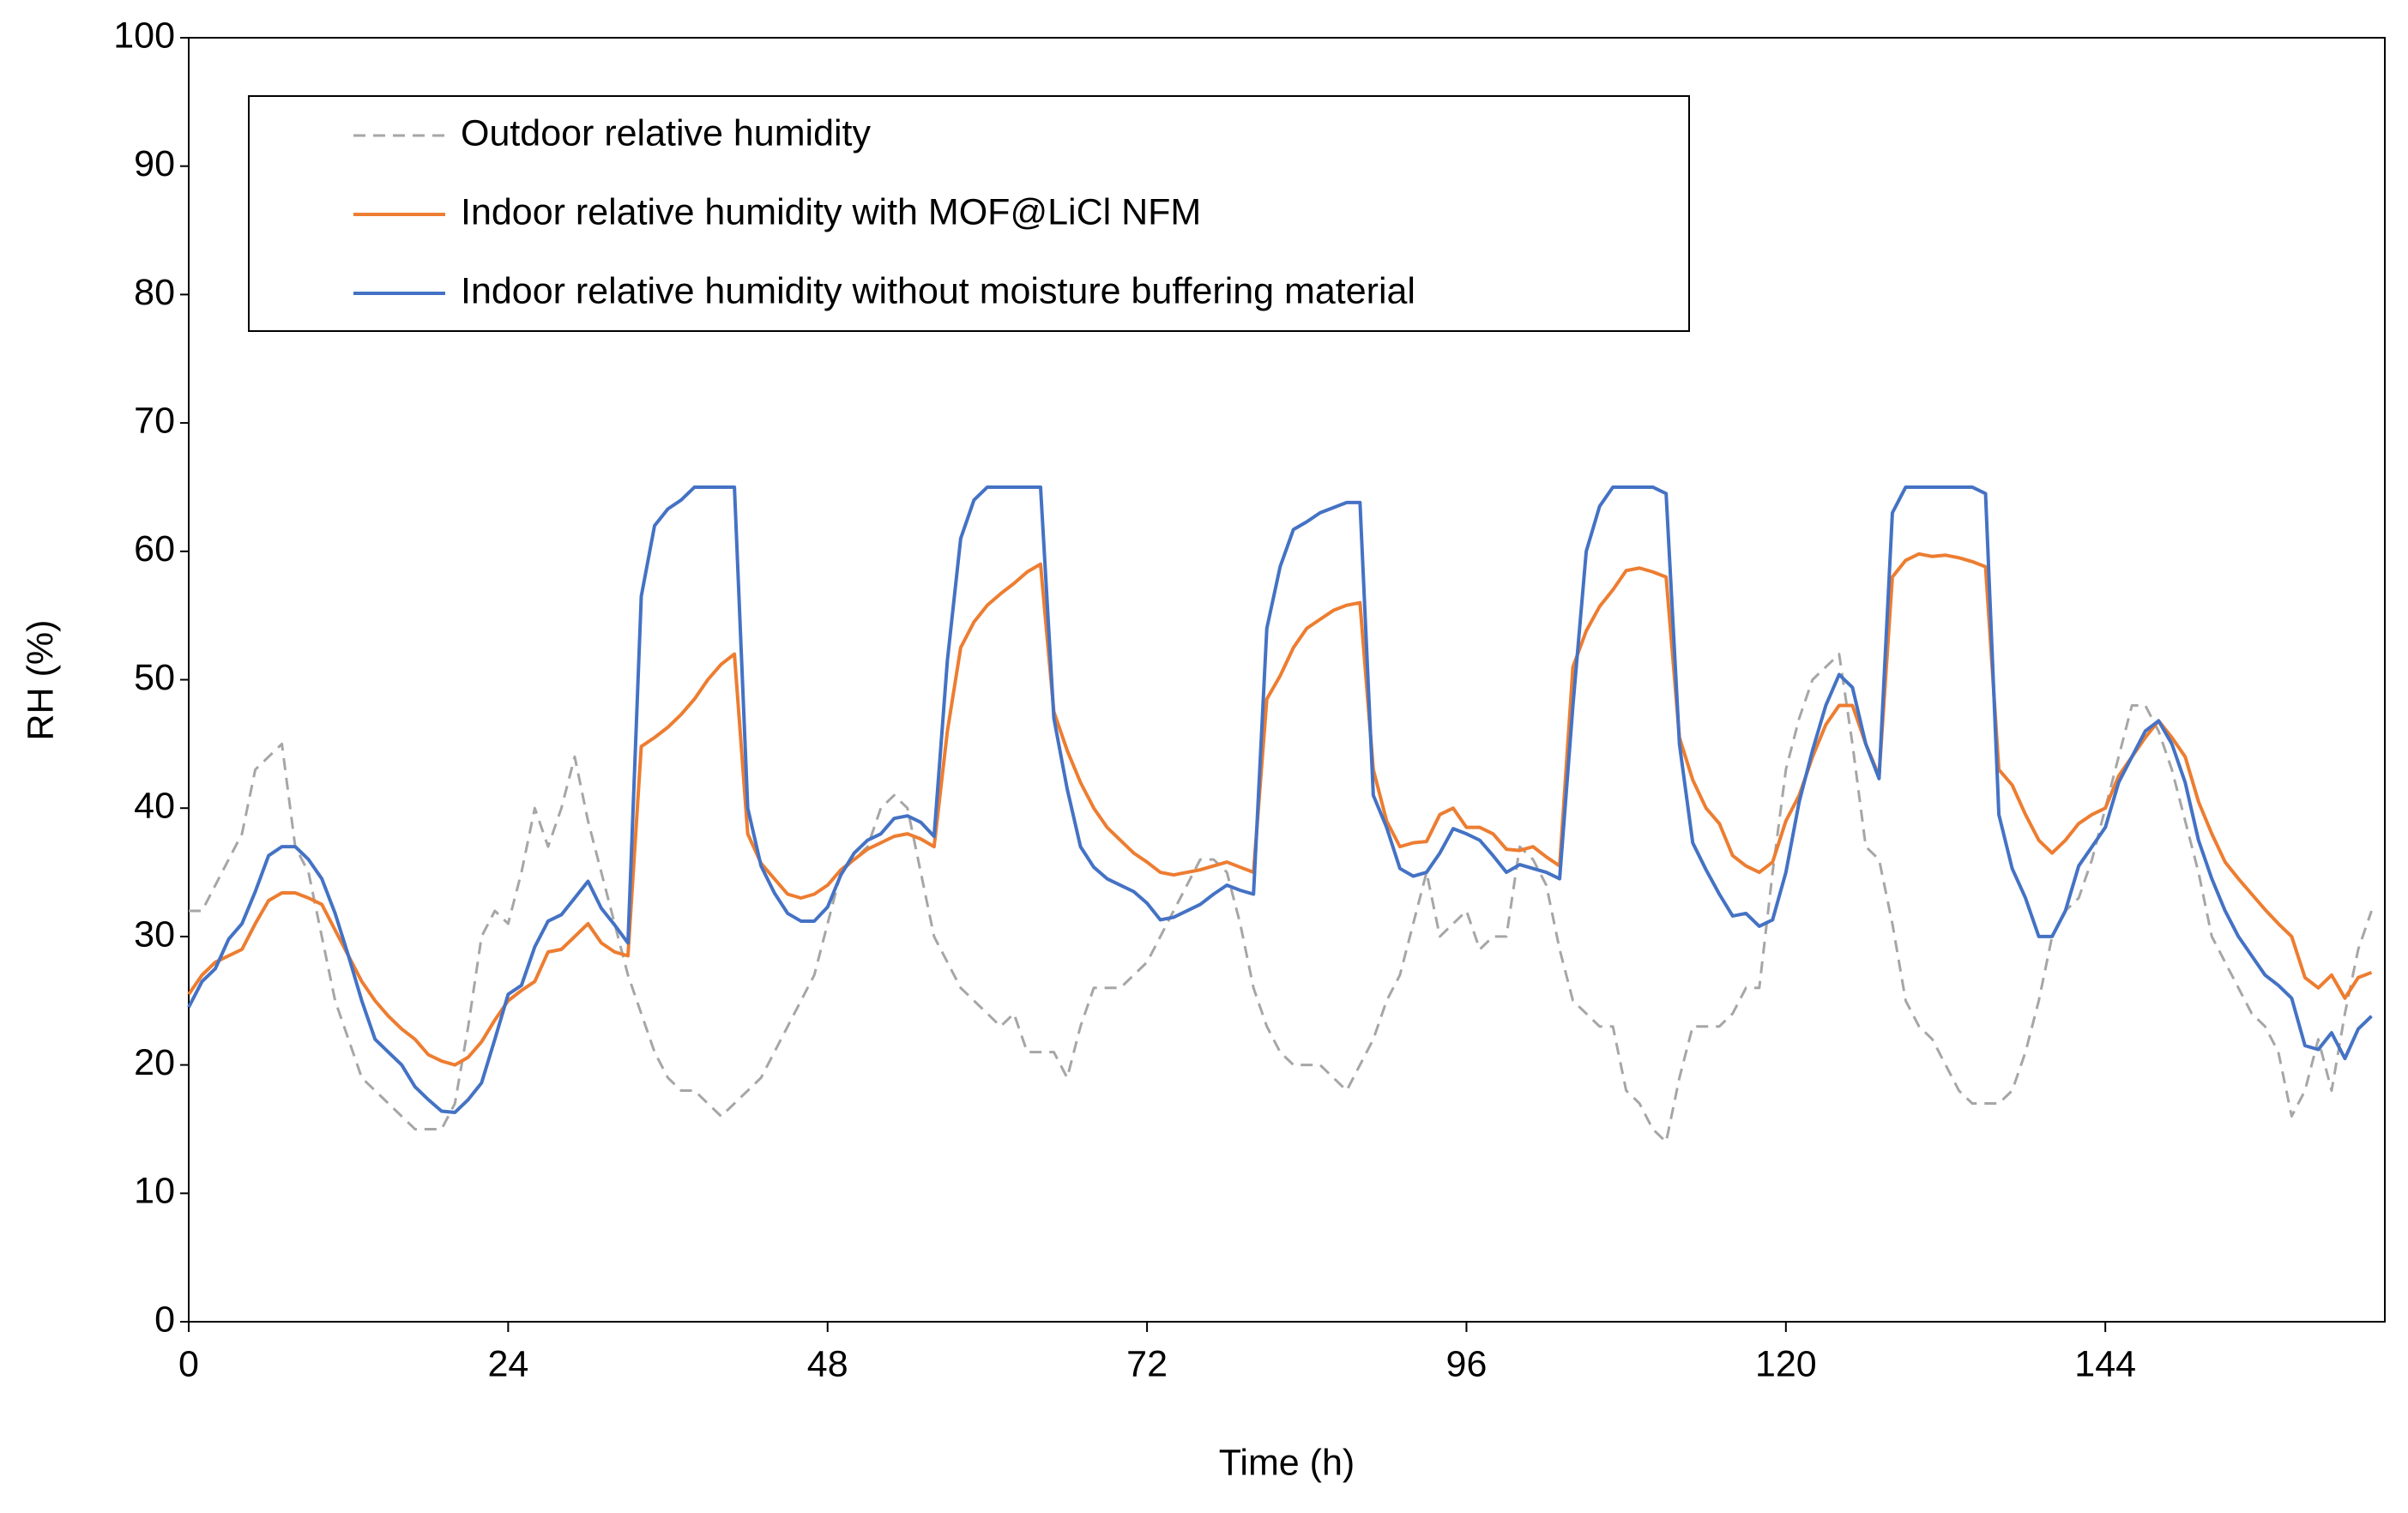  Describe the element at coordinates (154, 164) in the screenshot. I see `y-tick-label: 90` at that location.